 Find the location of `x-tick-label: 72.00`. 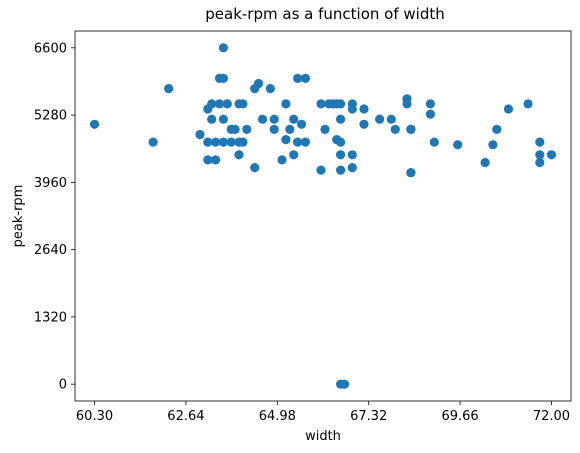

x-tick-label: 72.00 is located at coordinates (551, 416).